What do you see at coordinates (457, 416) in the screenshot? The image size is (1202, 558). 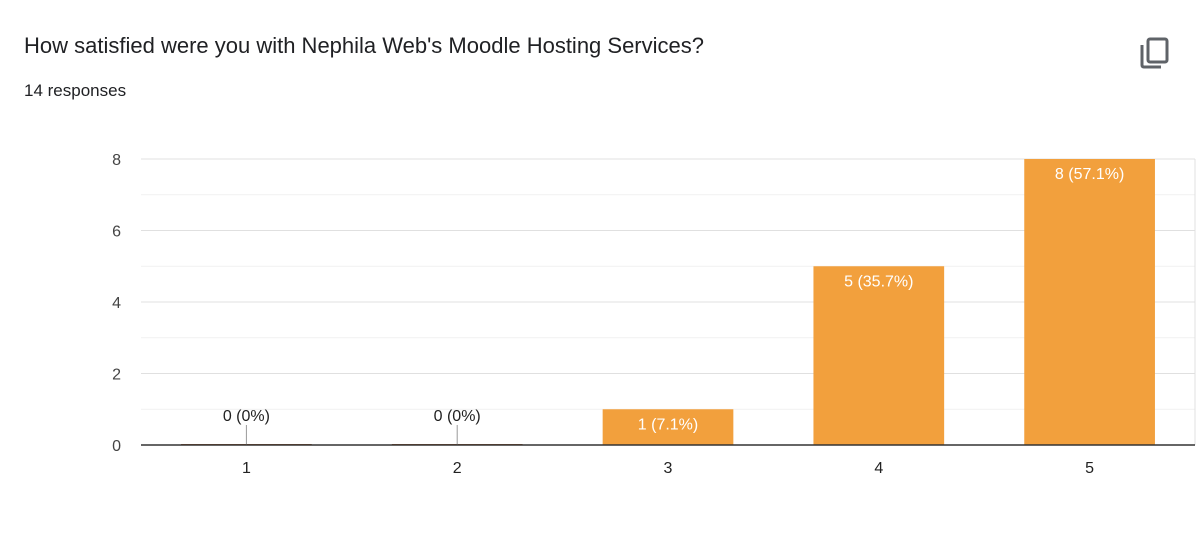 I see `data-label-2: 0 (0%)` at bounding box center [457, 416].